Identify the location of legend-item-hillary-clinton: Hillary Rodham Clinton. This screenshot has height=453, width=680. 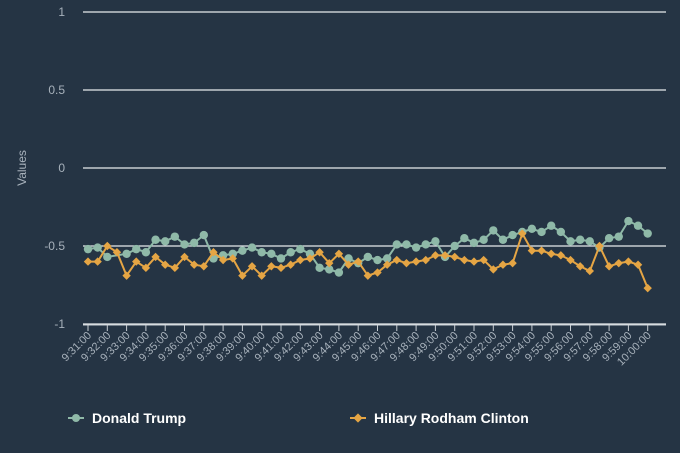
(439, 418).